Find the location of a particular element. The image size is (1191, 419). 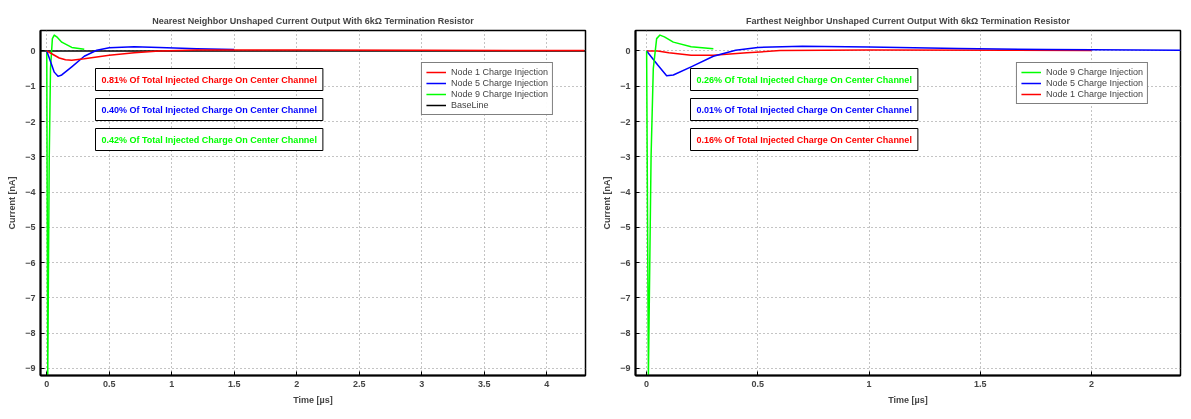

chart-title: Nearest Neighbor Unshaped Current Output With 6kΩ Termination Resistor is located at coordinates (313, 20).